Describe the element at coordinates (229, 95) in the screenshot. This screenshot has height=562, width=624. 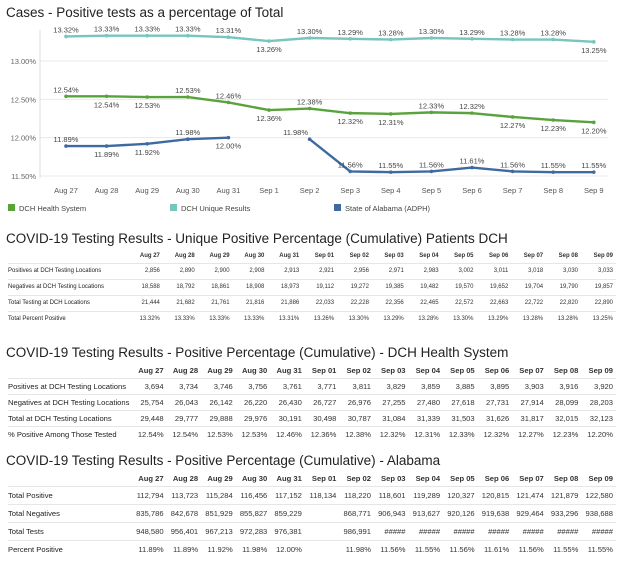
I see `data-label: 12.46%` at that location.